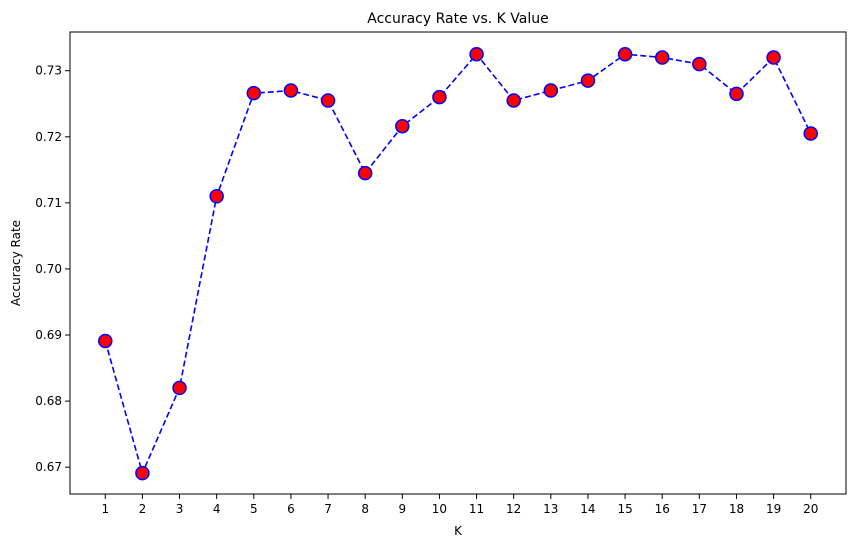  I want to click on y-axis-label: Accuracy Rate, so click(16, 263).